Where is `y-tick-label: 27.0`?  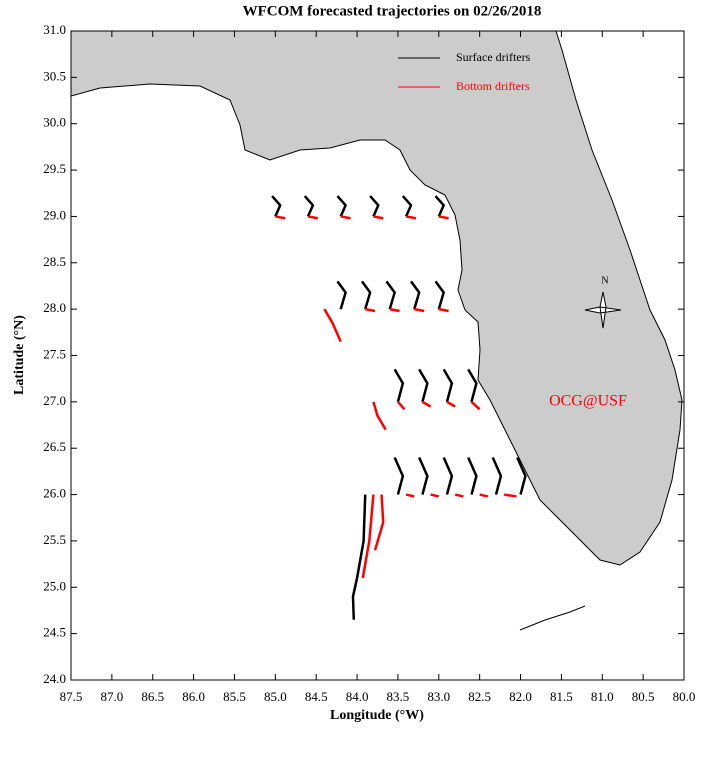 y-tick-label: 27.0 is located at coordinates (54, 400).